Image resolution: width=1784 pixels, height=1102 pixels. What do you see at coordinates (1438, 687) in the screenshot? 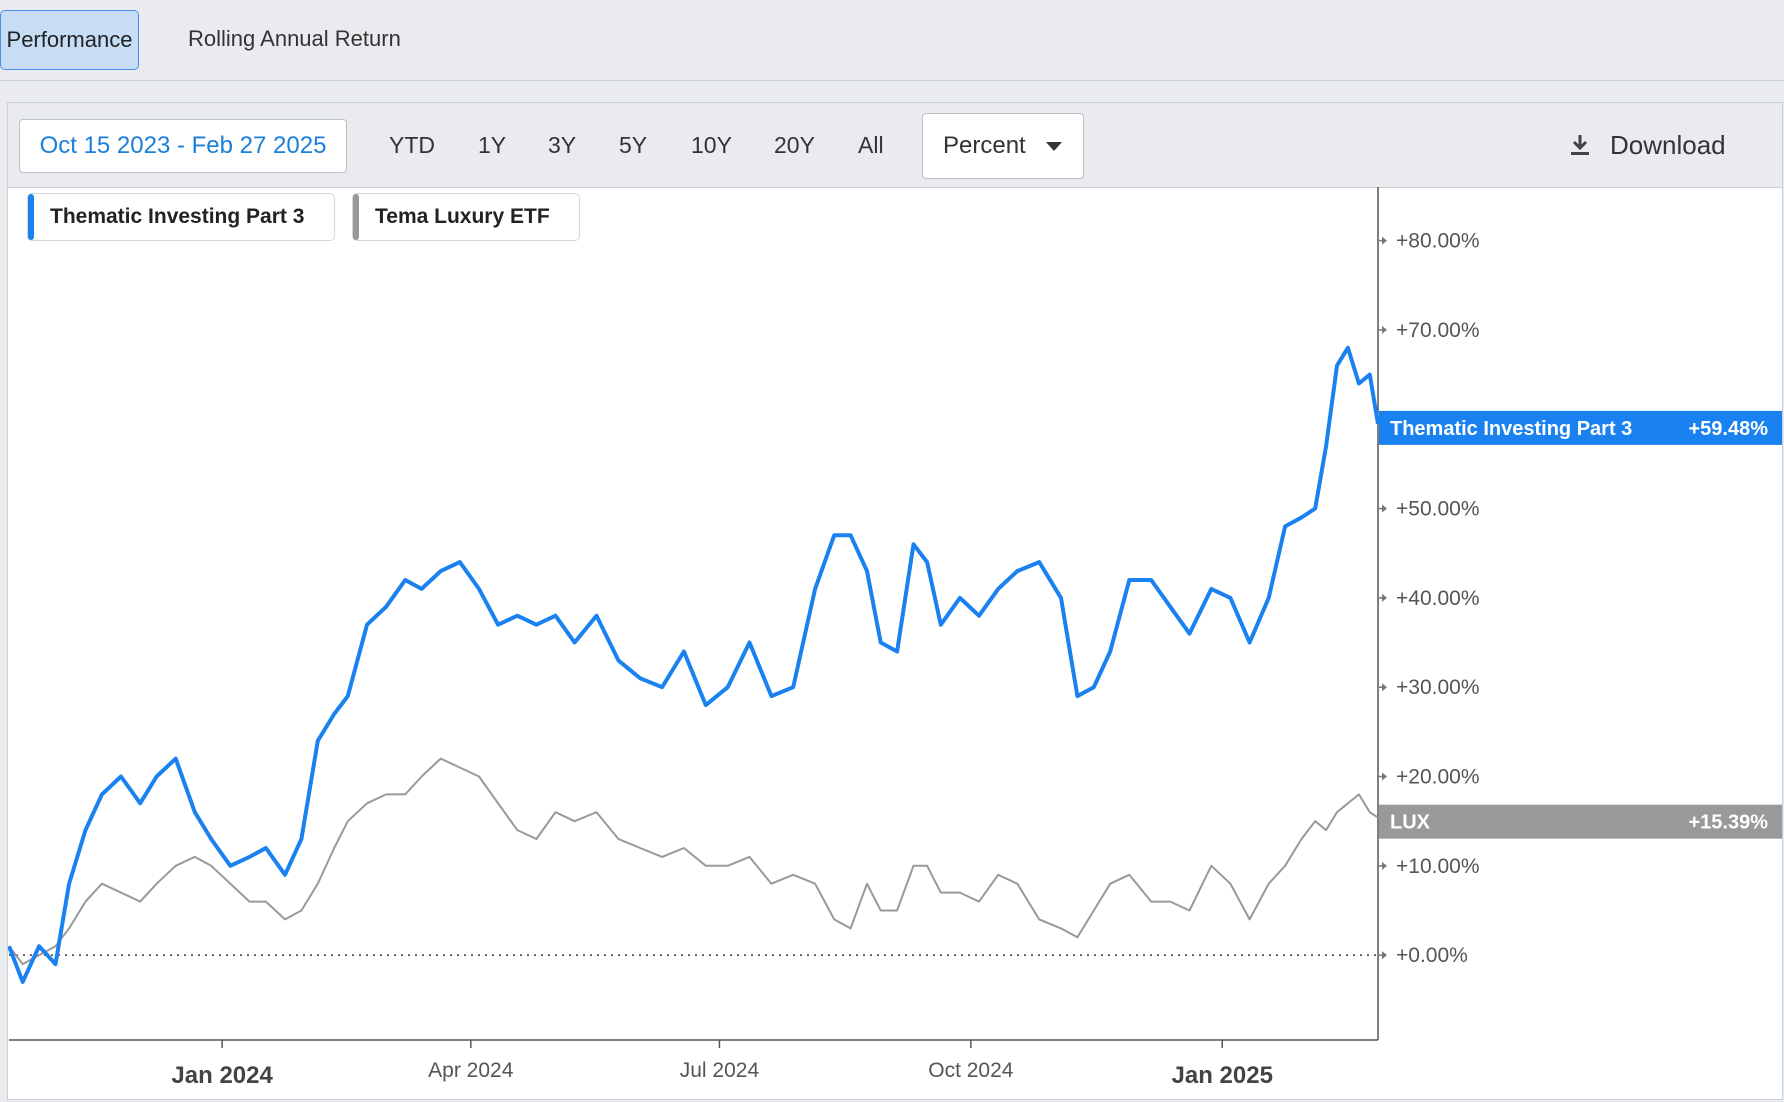
I see `y-tick-label: +30.00%` at bounding box center [1438, 687].